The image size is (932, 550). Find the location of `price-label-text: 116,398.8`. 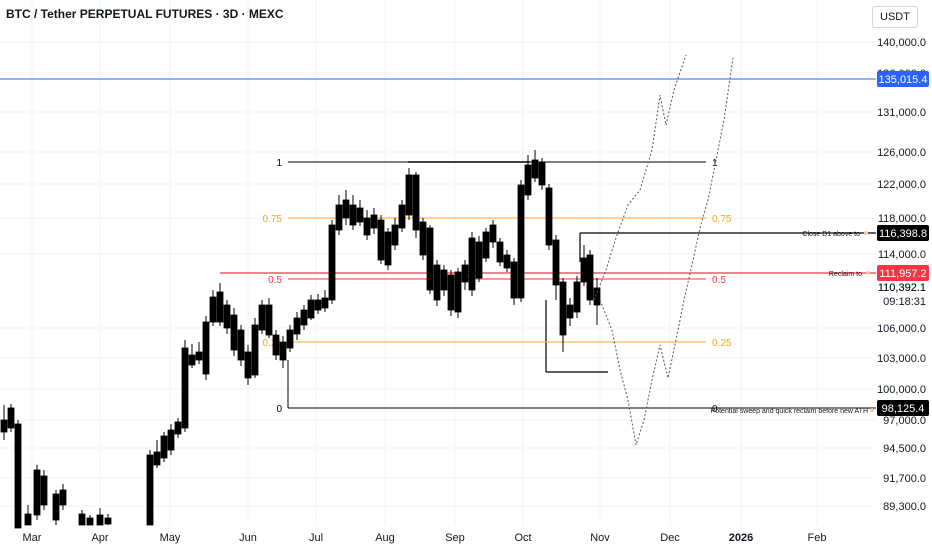

price-label-text: 116,398.8 is located at coordinates (903, 234).